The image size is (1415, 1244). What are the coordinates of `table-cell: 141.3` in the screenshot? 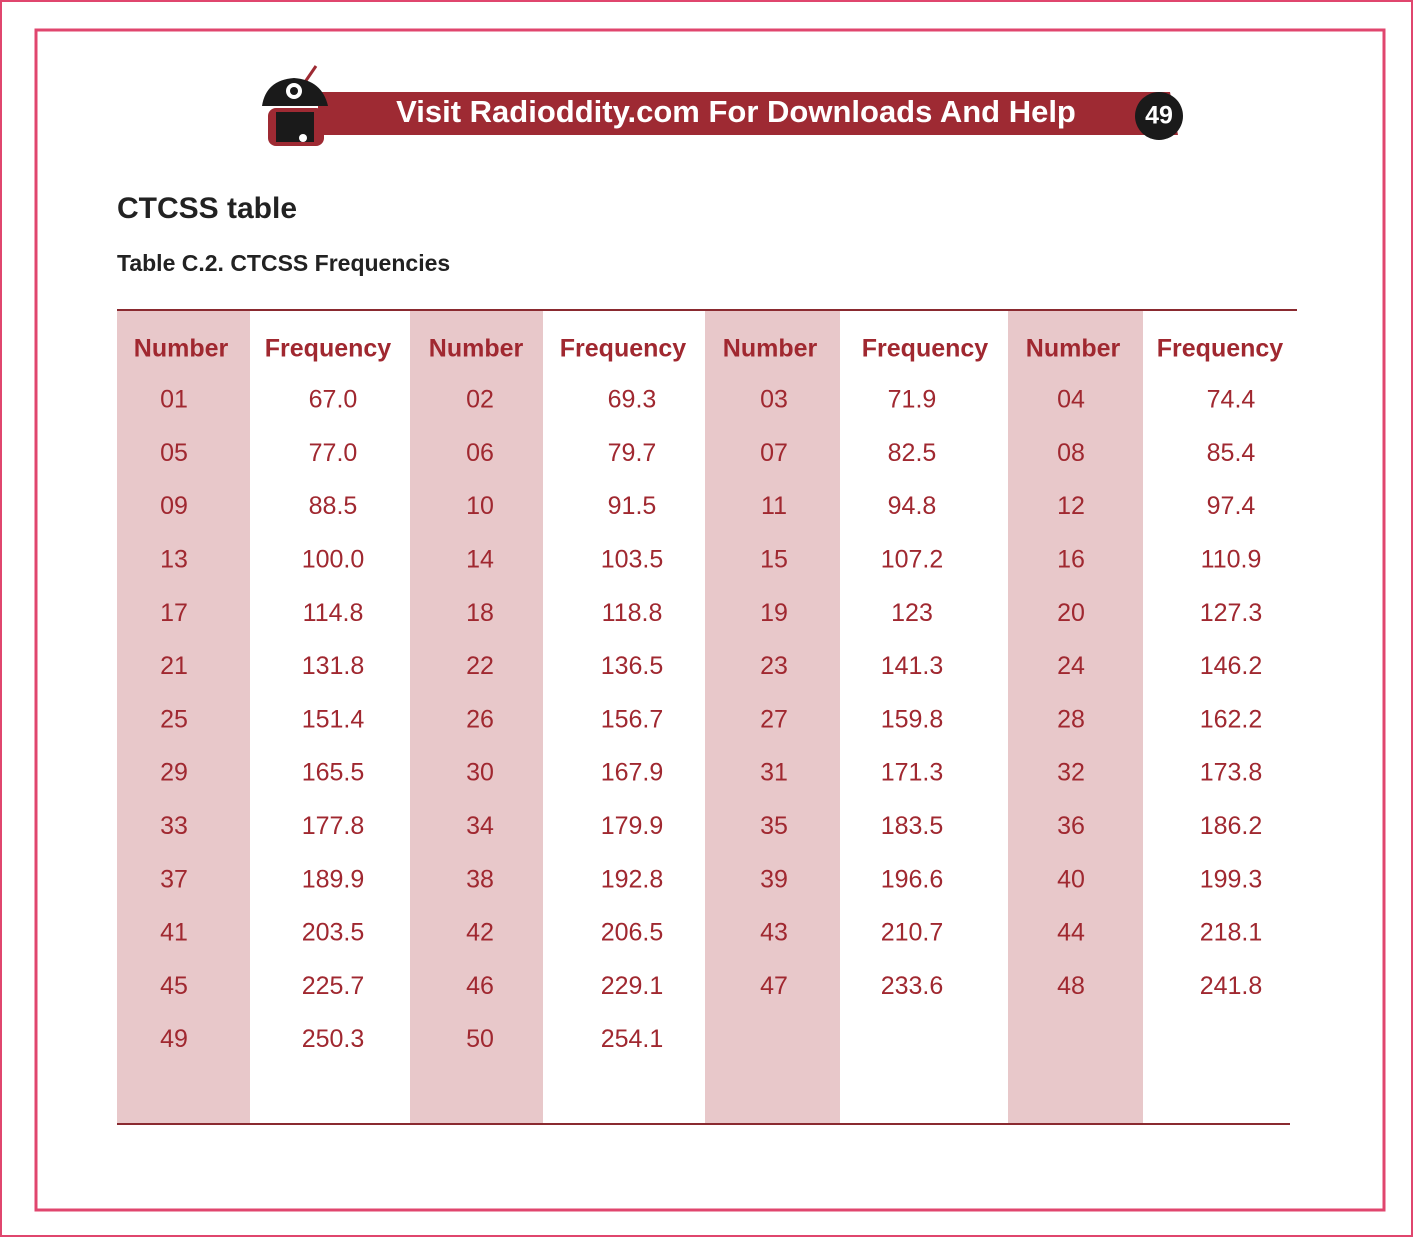 It's located at (912, 666).